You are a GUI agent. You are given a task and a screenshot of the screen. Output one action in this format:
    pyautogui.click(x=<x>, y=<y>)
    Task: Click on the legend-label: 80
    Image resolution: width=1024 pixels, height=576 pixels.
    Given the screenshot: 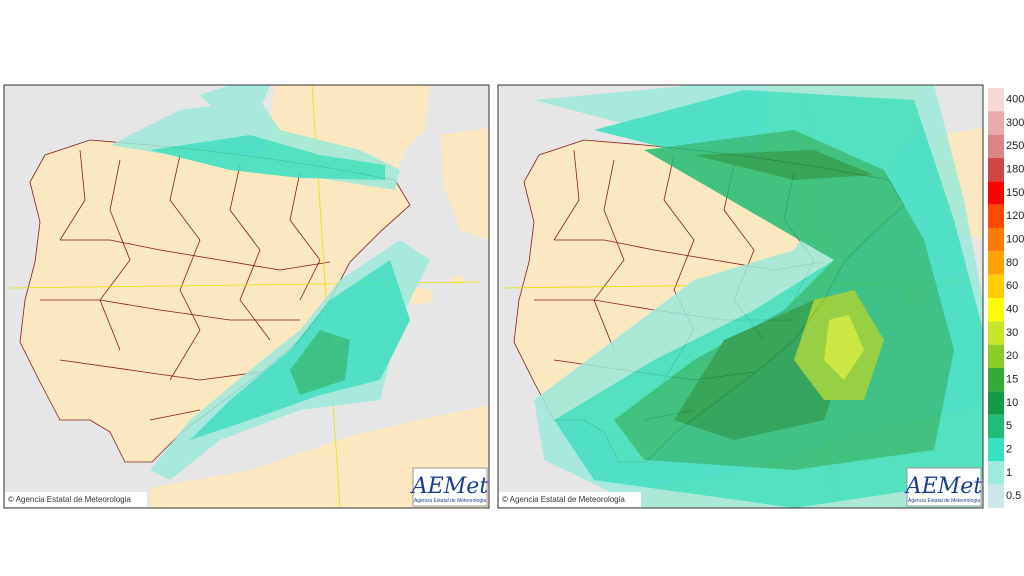 What is the action you would take?
    pyautogui.click(x=1012, y=263)
    